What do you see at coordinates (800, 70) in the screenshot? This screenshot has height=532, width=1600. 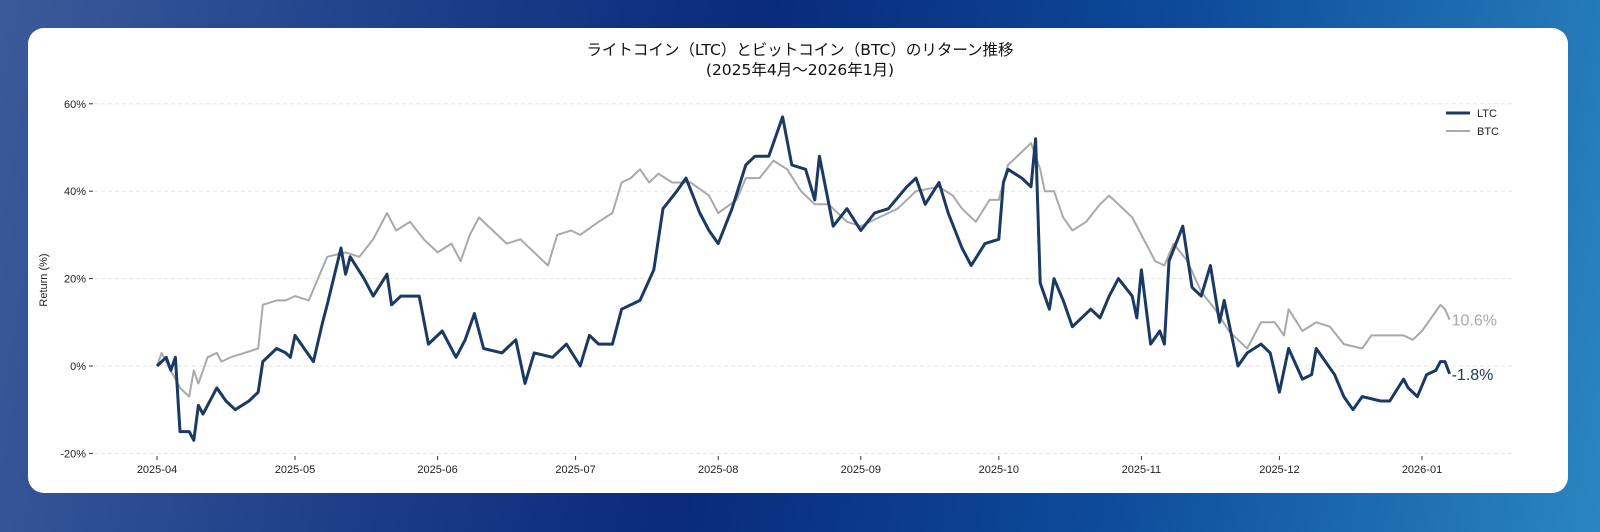 I see `chart-subtitle: (2025年4月〜2026年1月)` at bounding box center [800, 70].